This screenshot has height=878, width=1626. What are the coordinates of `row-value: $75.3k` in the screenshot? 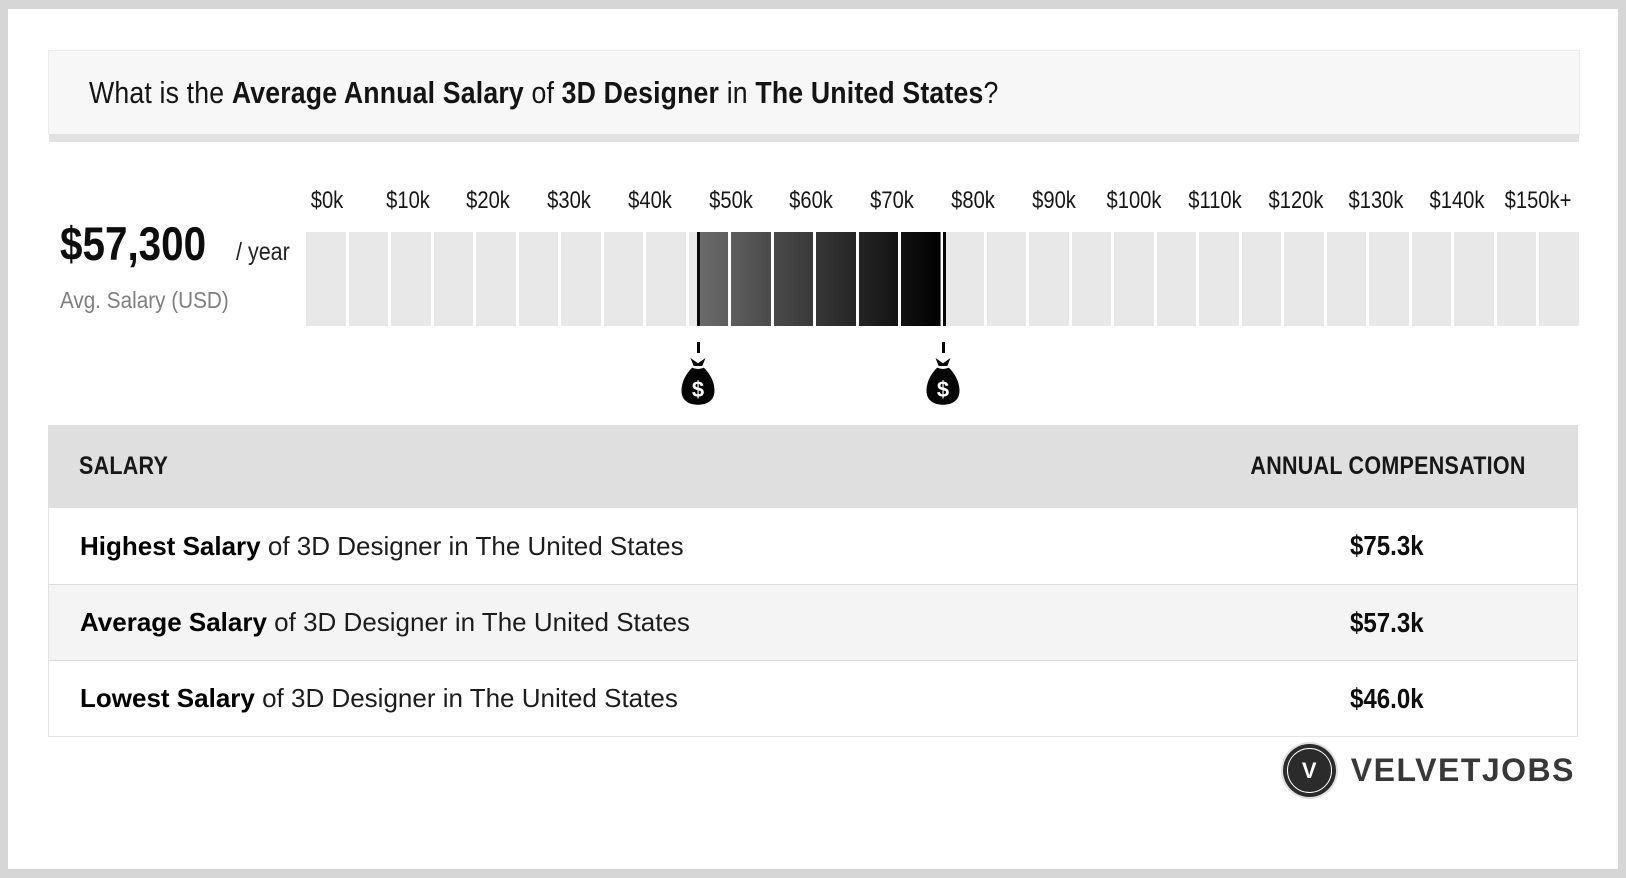 It's located at (1387, 545).